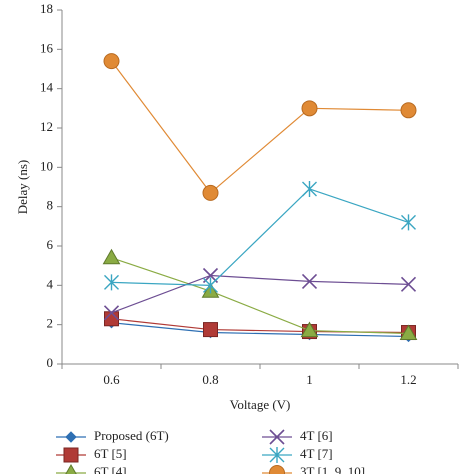 The image size is (474, 474). Describe the element at coordinates (332, 469) in the screenshot. I see `legend-label: 3T [1, 9, 10]` at that location.